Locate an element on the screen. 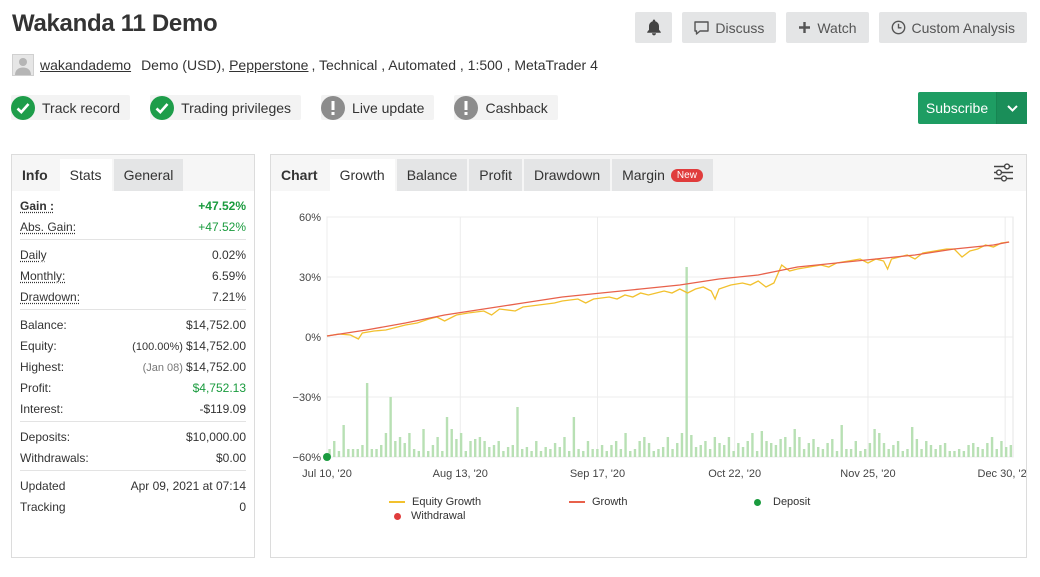 The width and height of the screenshot is (1040, 577). watch-button: Watch is located at coordinates (827, 27).